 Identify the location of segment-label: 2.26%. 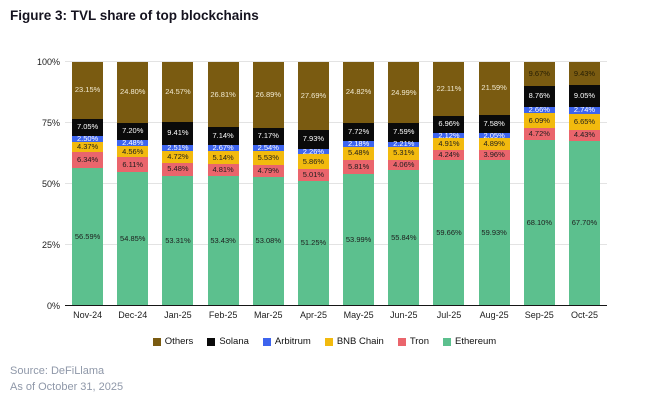
(313, 151).